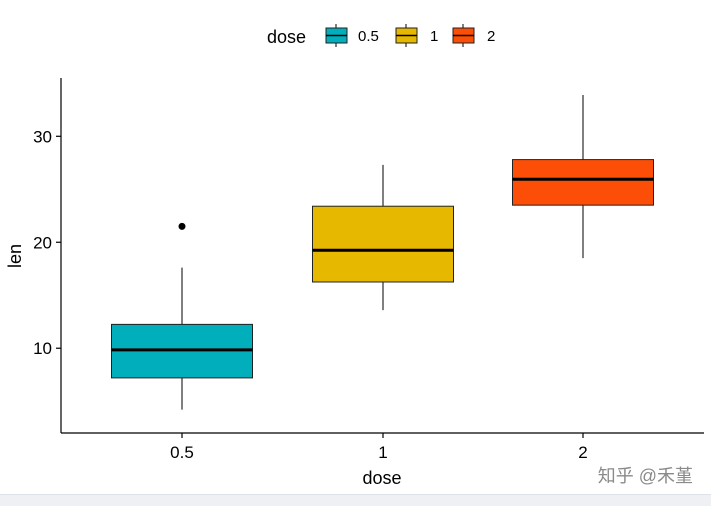 This screenshot has width=711, height=506. What do you see at coordinates (352, 35) in the screenshot?
I see `legend-item-0.5: 0.5` at bounding box center [352, 35].